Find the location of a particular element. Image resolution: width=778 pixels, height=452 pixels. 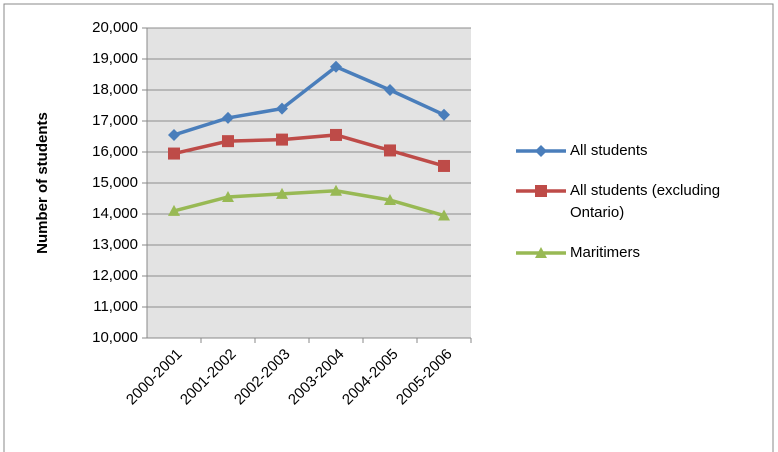

y-tick-label: 11,000 is located at coordinates (115, 306).